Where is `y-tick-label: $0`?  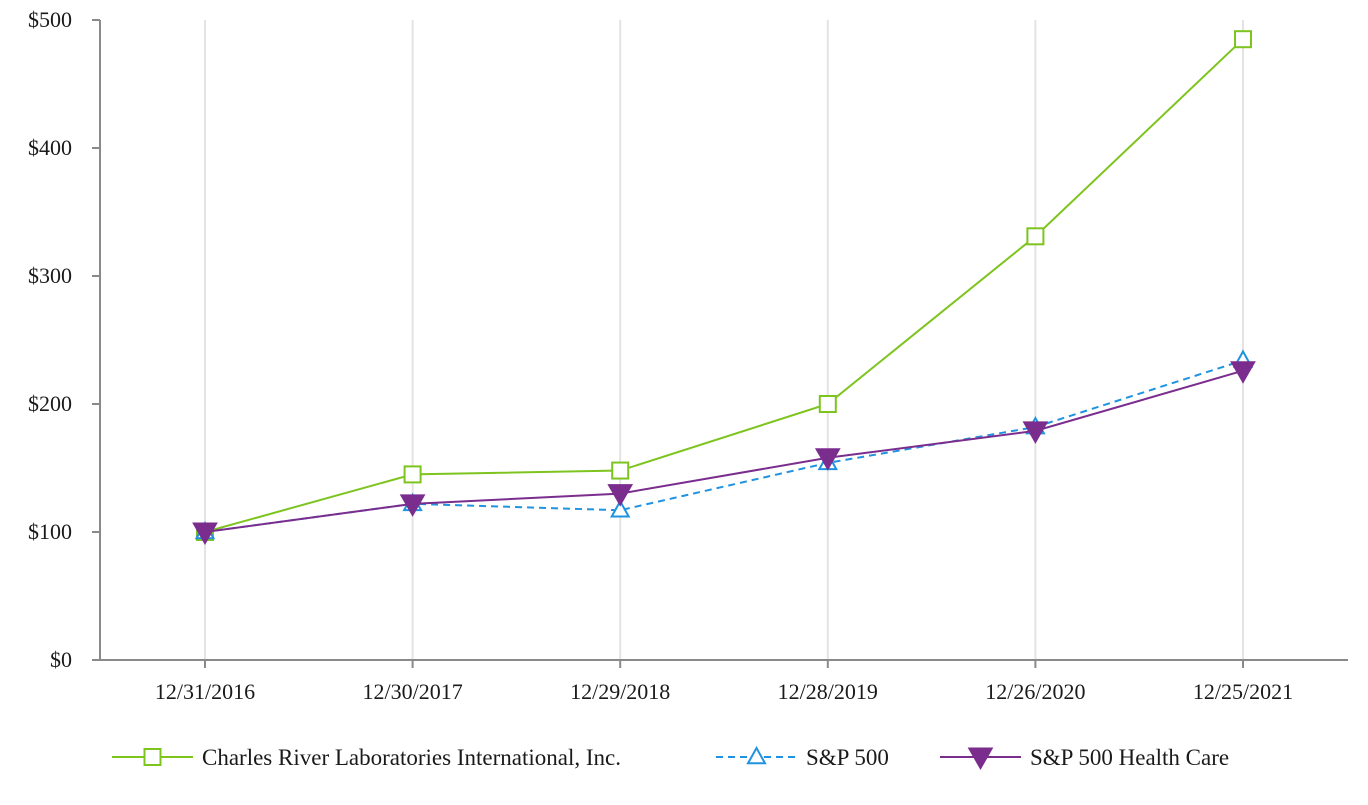
y-tick-label: $0 is located at coordinates (61, 659).